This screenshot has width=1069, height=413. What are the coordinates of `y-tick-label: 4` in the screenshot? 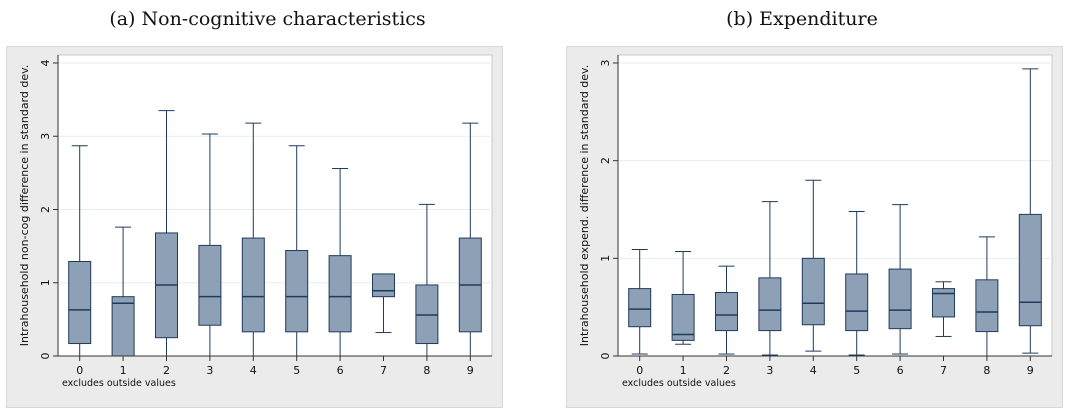 It's located at (45, 63).